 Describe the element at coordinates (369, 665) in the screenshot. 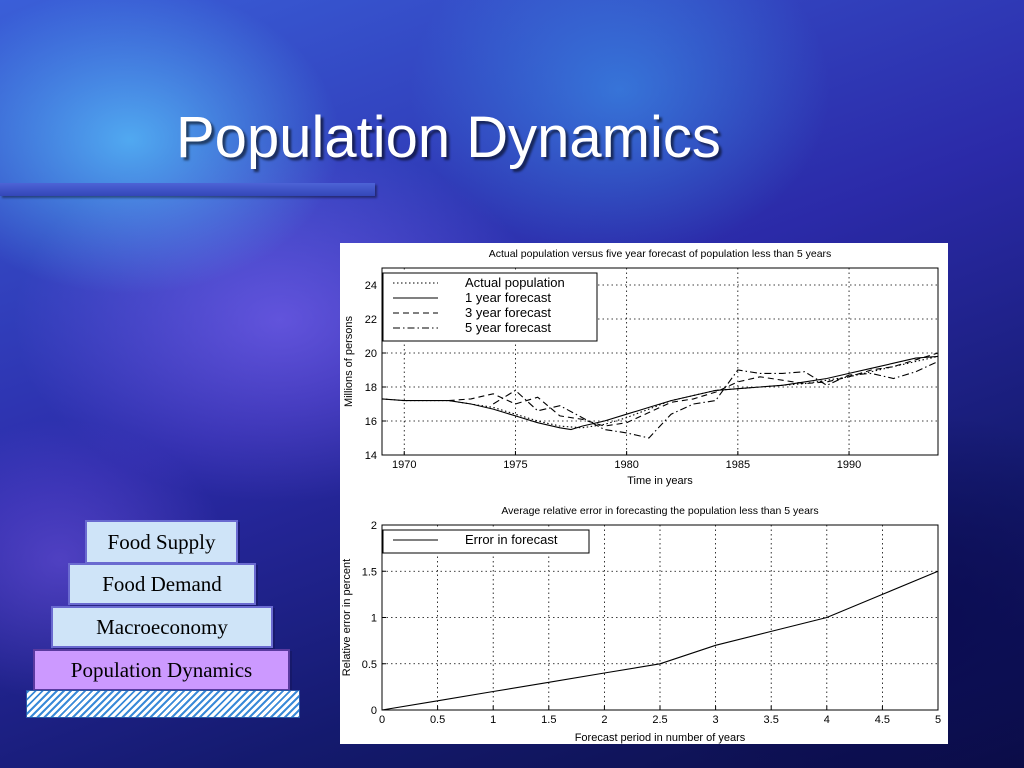

I see `chart-1-ytick-label-1: 0.5` at that location.